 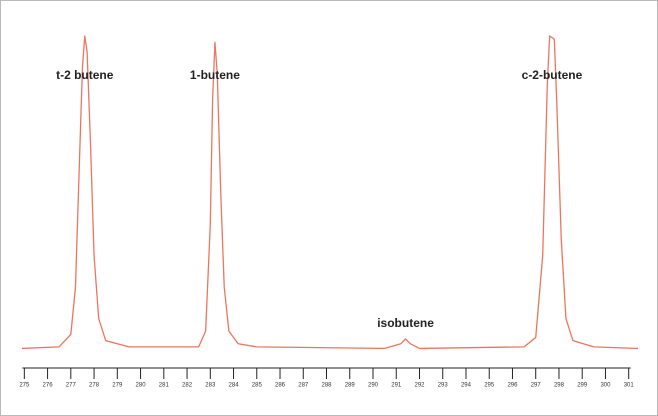 What do you see at coordinates (629, 386) in the screenshot?
I see `x-tick-label: 301` at bounding box center [629, 386].